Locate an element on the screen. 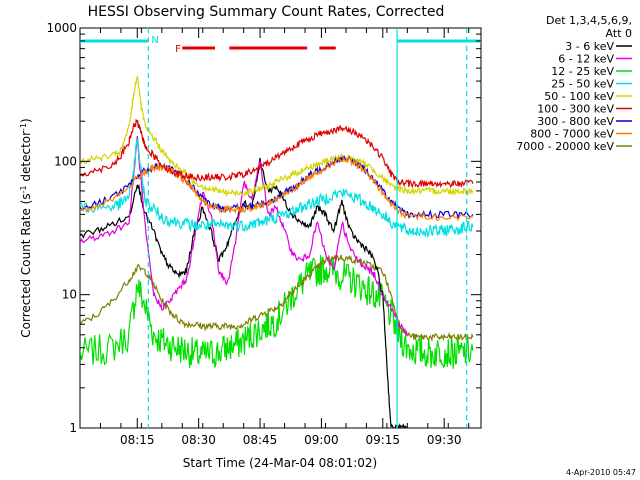 The width and height of the screenshot is (640, 480). legend-header-line2: Att 0 is located at coordinates (619, 33).